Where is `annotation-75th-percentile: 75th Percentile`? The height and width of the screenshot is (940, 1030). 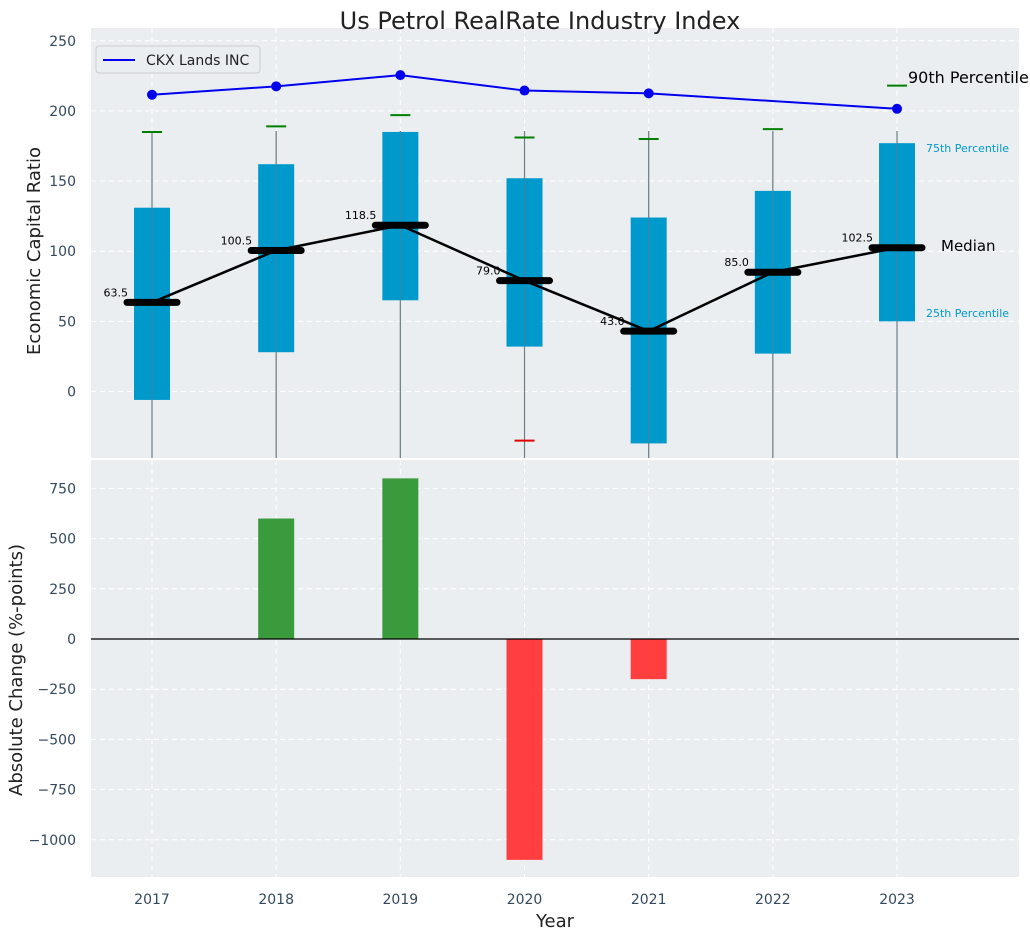 annotation-75th-percentile: 75th Percentile is located at coordinates (967, 148).